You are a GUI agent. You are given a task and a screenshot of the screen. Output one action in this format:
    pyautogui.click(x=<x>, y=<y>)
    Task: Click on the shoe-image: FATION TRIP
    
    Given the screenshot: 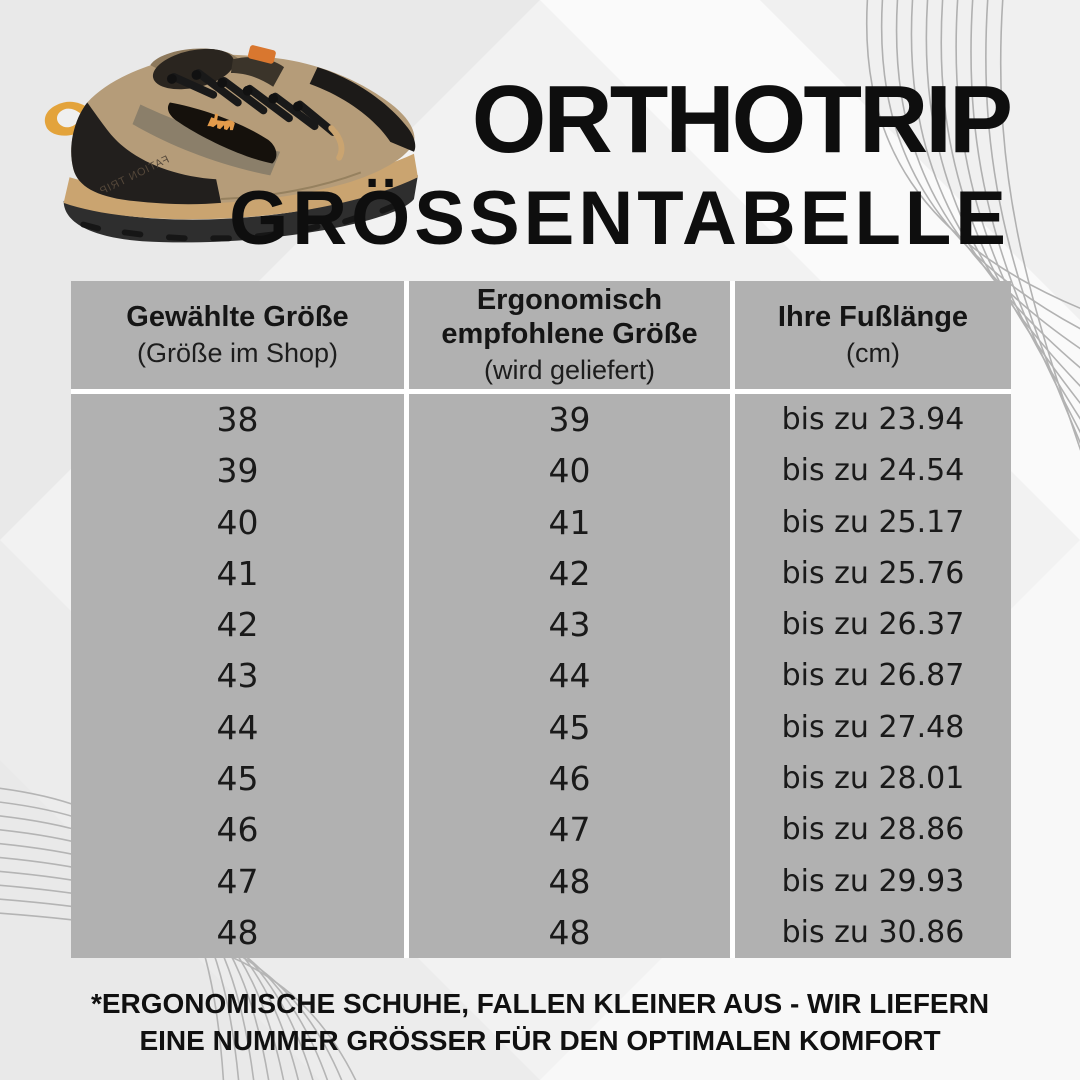 What is the action you would take?
    pyautogui.click(x=231, y=144)
    